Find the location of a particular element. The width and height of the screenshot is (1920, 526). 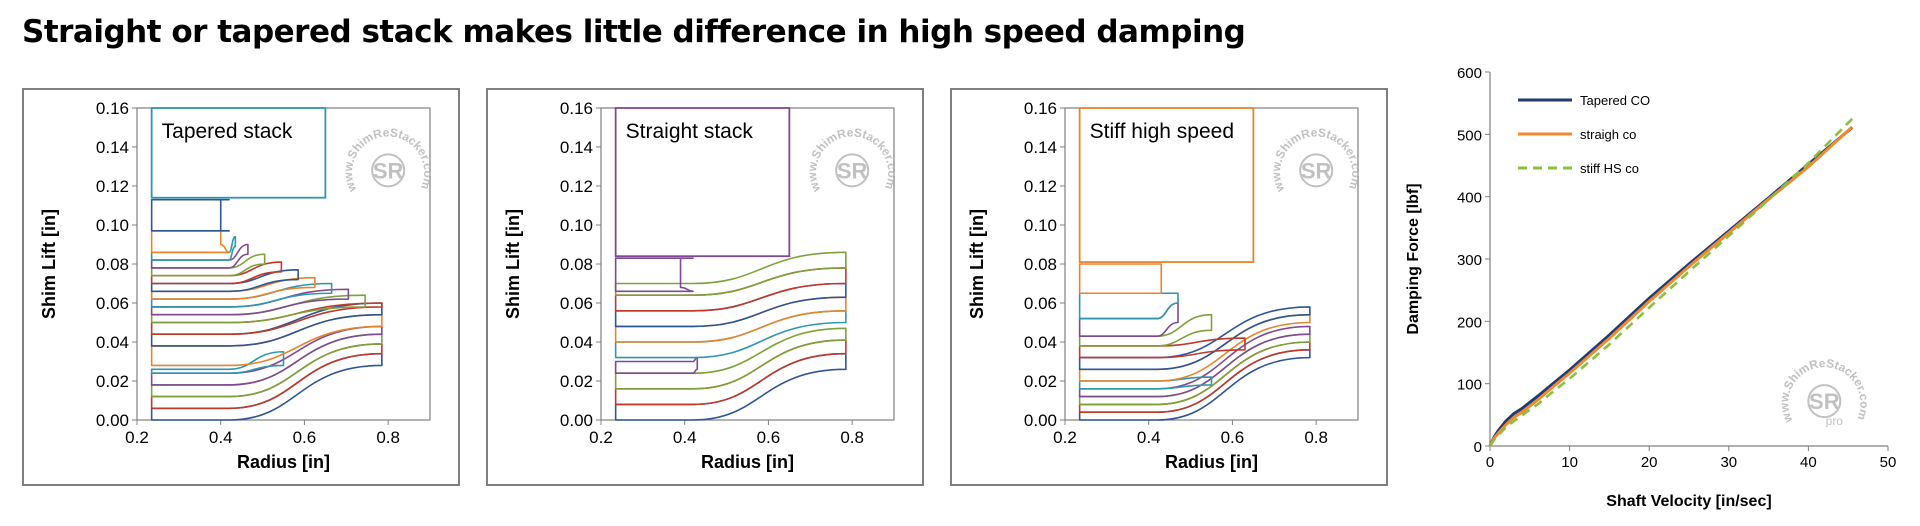

damping-watermark-circle is located at coordinates (1824, 401).